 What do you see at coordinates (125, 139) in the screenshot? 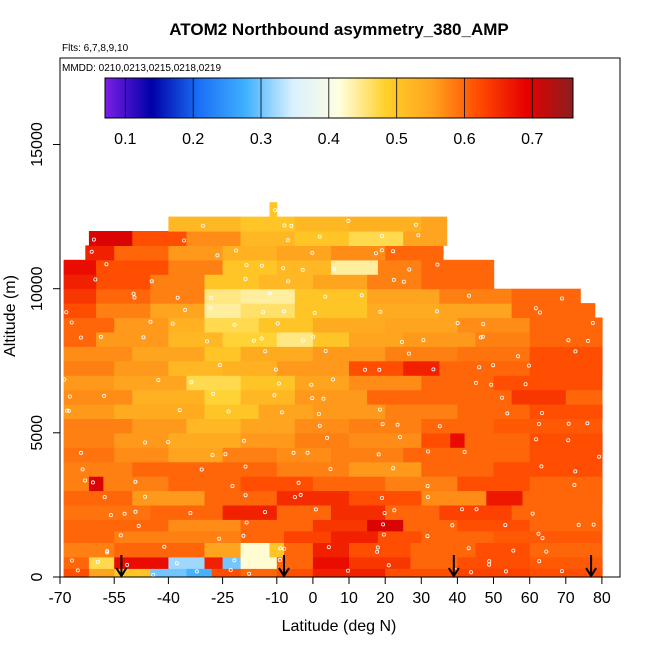
I see `colorbar-tick-label: 0.1` at bounding box center [125, 139].